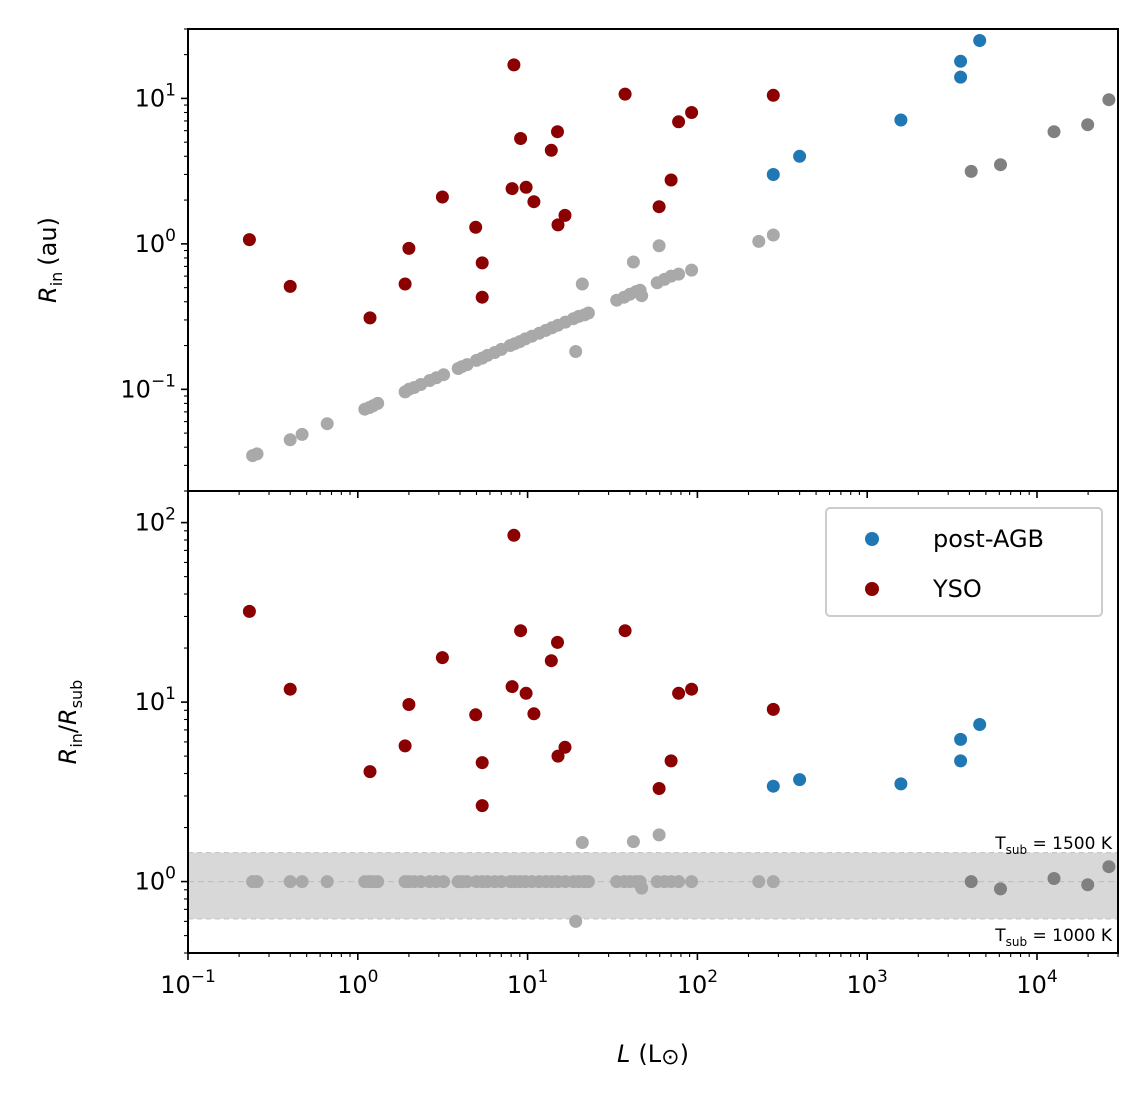 The width and height of the screenshot is (1148, 1099). What do you see at coordinates (148, 387) in the screenshot?
I see `top-ytick-label: 10⁻¹` at bounding box center [148, 387].